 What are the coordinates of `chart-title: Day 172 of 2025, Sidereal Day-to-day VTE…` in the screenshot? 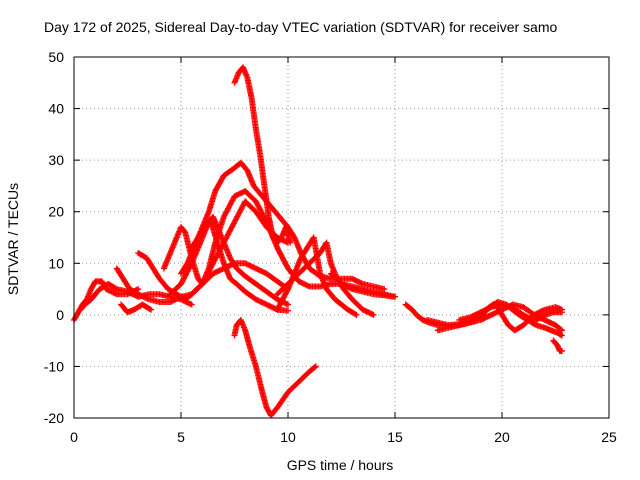 It's located at (300, 27).